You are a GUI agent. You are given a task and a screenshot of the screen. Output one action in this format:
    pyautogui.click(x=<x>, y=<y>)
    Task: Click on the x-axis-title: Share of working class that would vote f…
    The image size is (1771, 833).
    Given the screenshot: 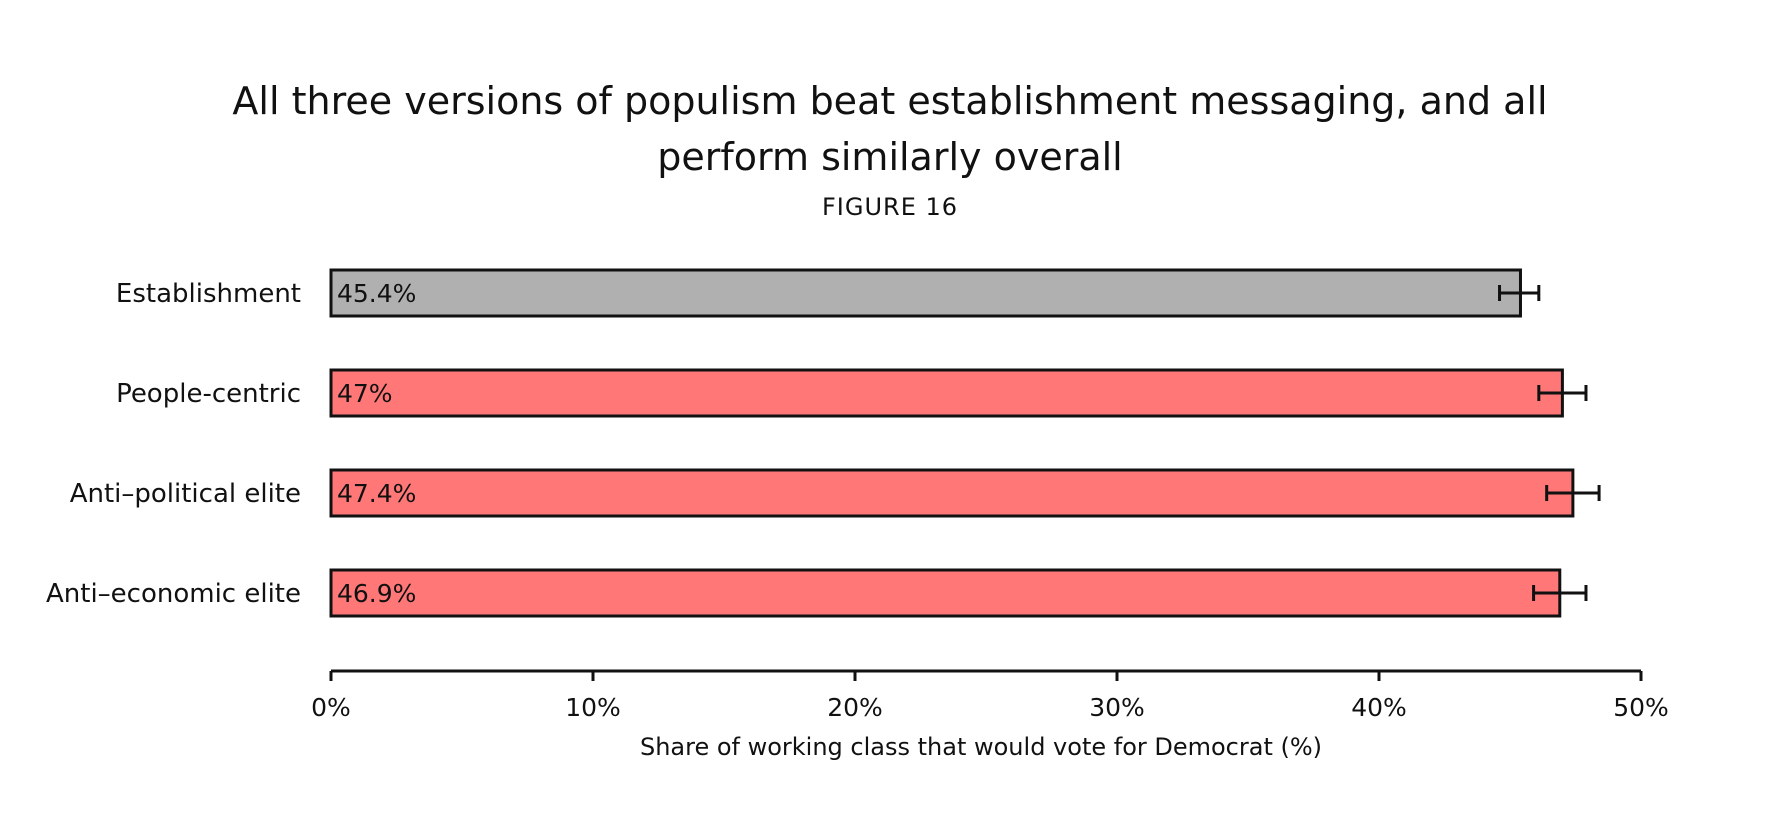 What is the action you would take?
    pyautogui.click(x=981, y=747)
    